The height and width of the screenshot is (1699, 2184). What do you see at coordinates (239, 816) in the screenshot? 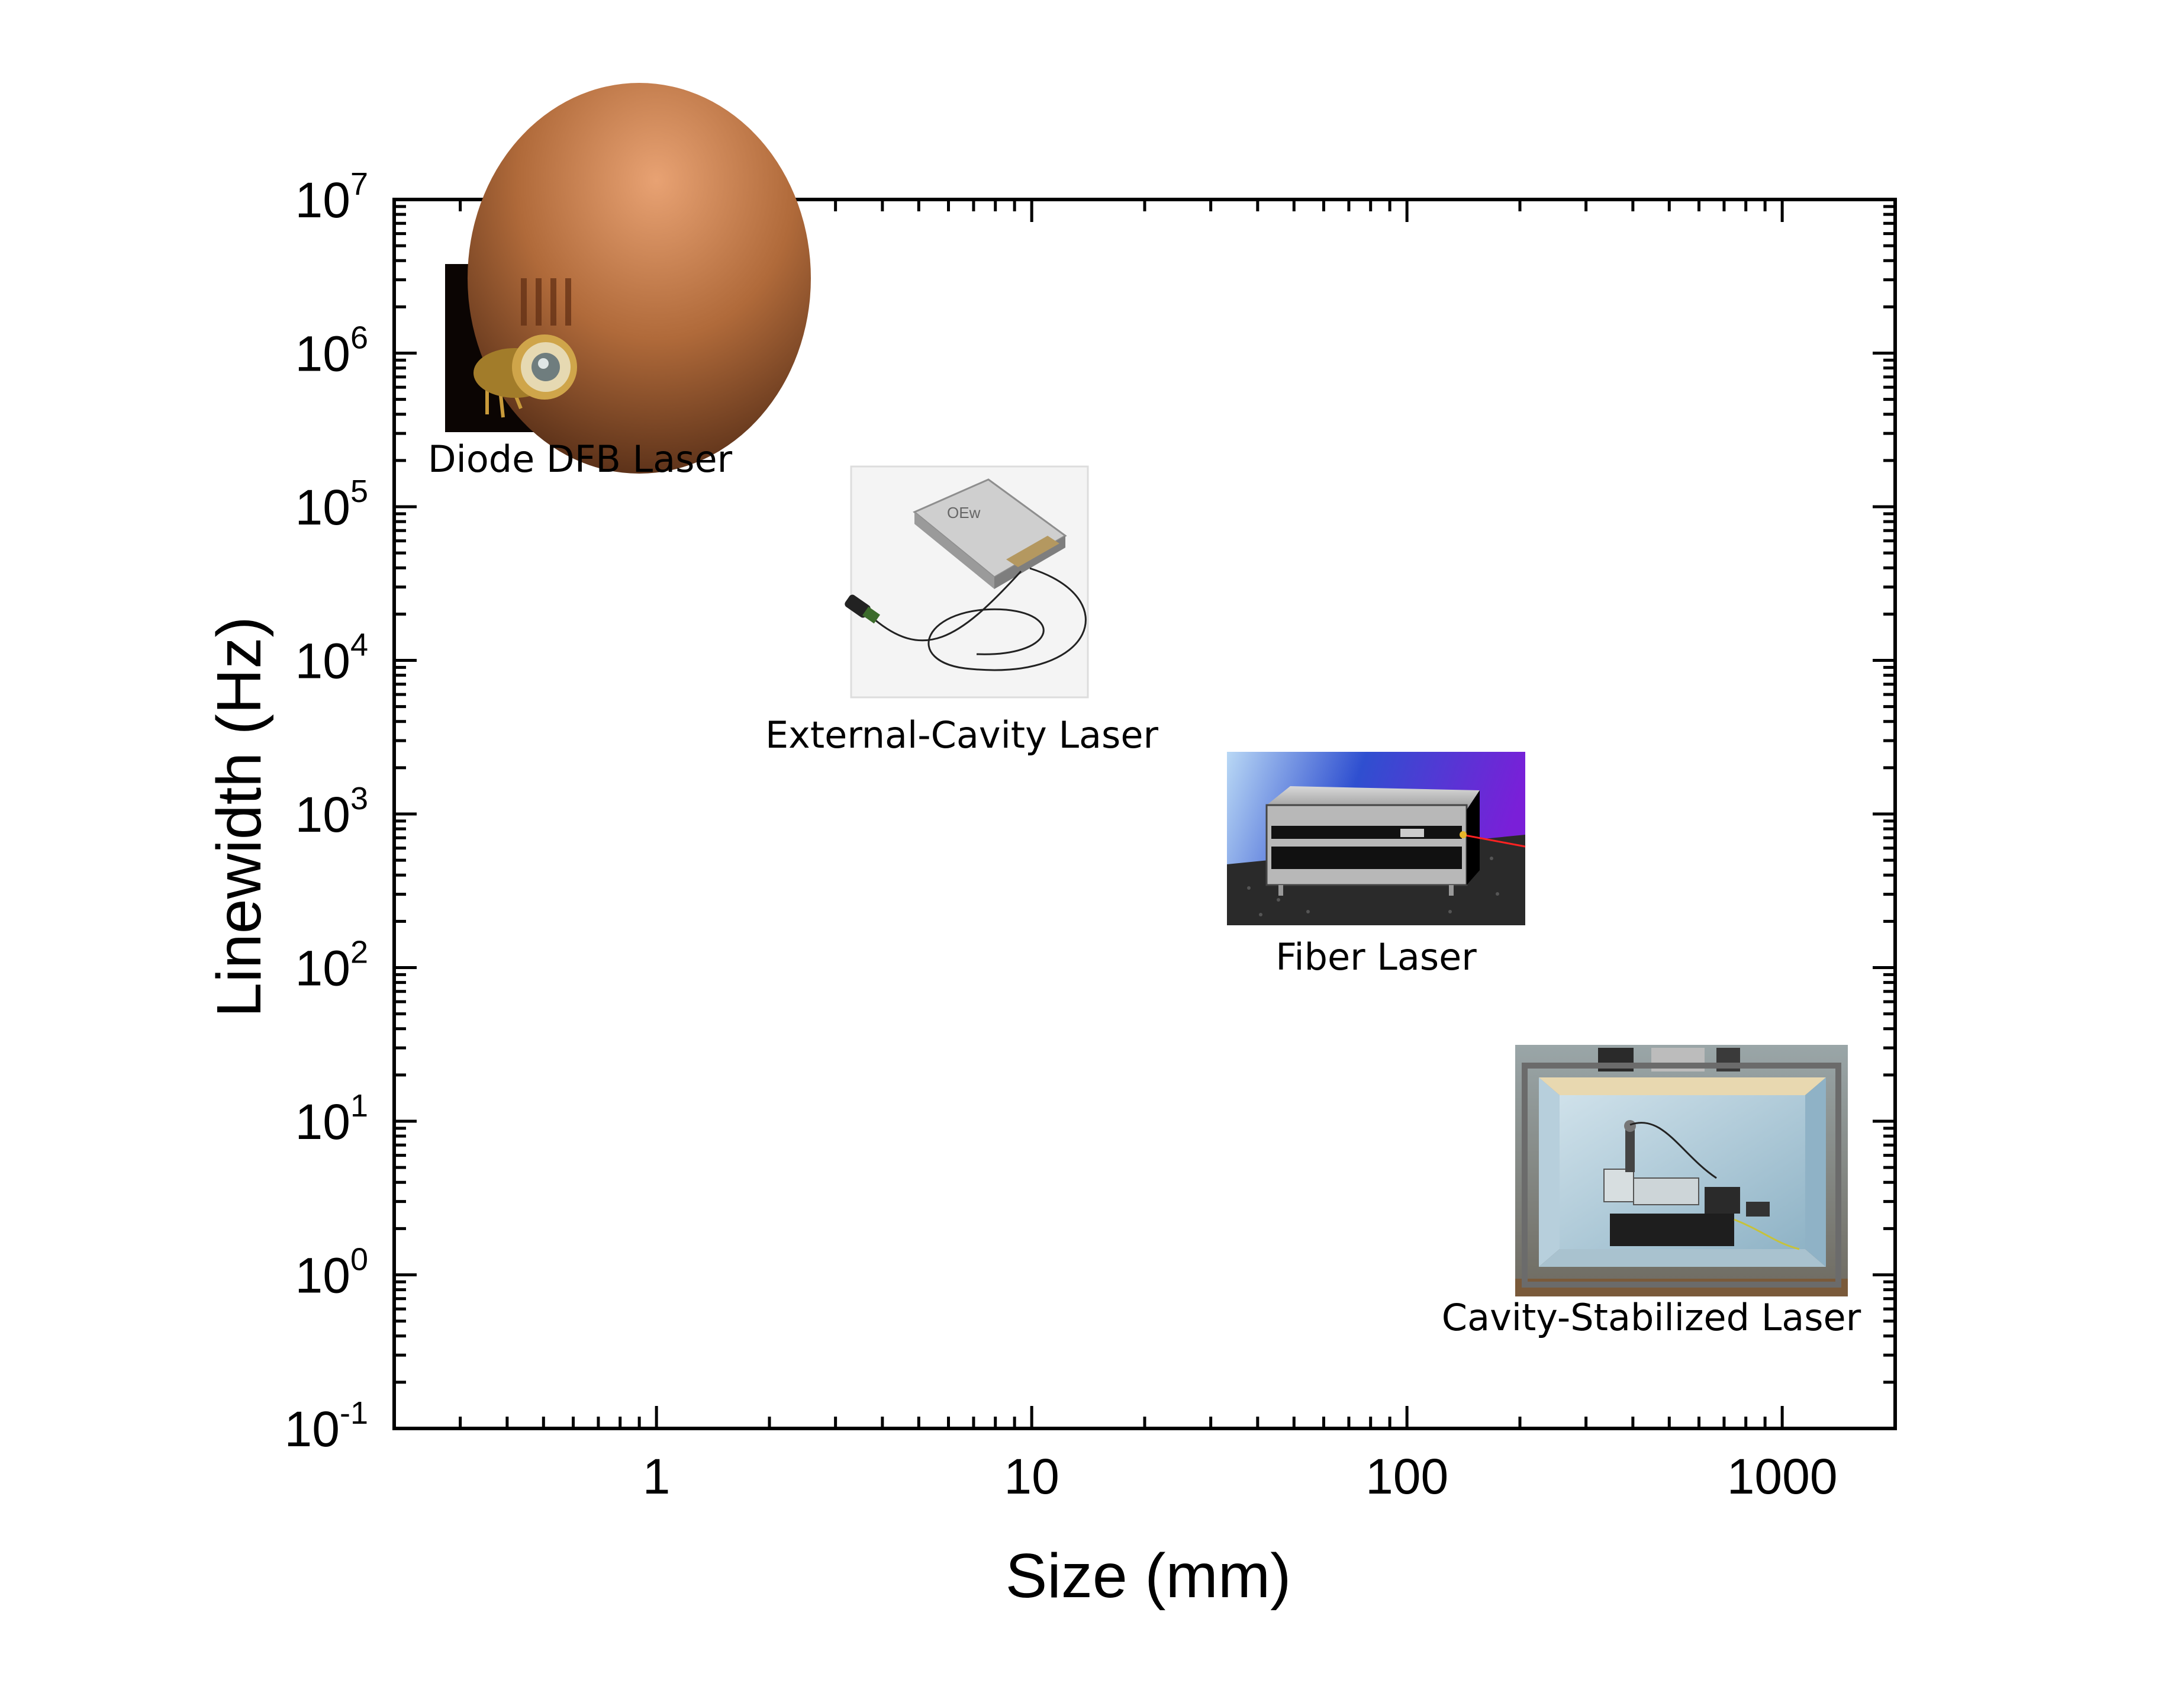
I see `y-axis-title: Linewidth (Hz)` at bounding box center [239, 816].